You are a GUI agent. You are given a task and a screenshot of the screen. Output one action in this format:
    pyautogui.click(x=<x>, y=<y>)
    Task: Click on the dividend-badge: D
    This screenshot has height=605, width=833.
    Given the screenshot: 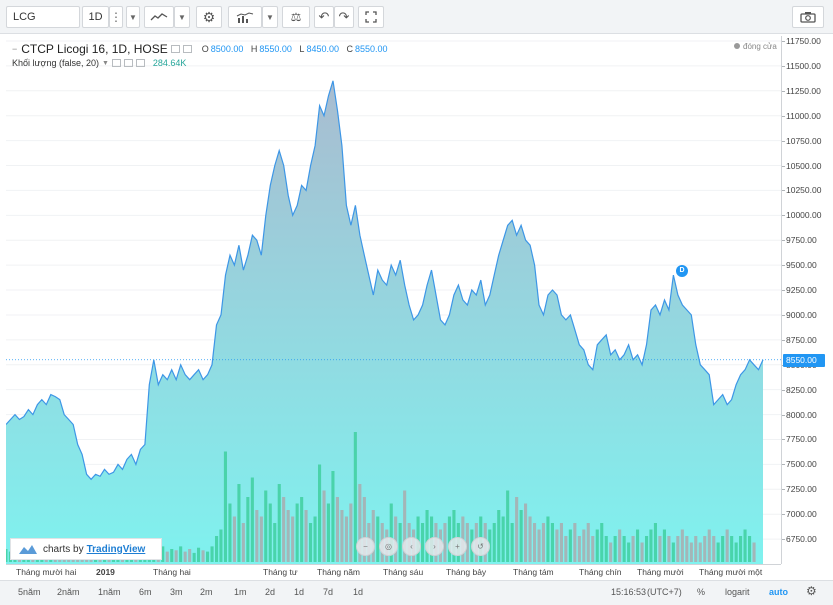 What is the action you would take?
    pyautogui.click(x=682, y=271)
    